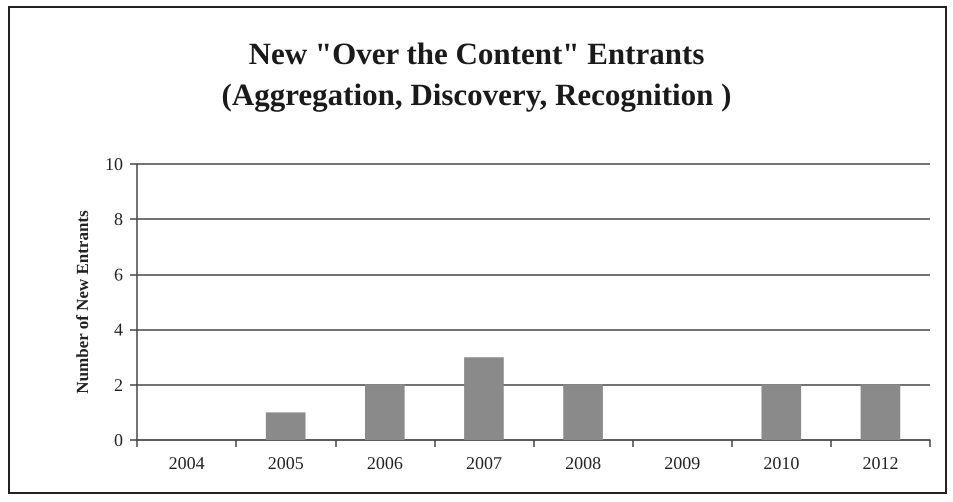  I want to click on x-tick-label: 2004, so click(186, 463).